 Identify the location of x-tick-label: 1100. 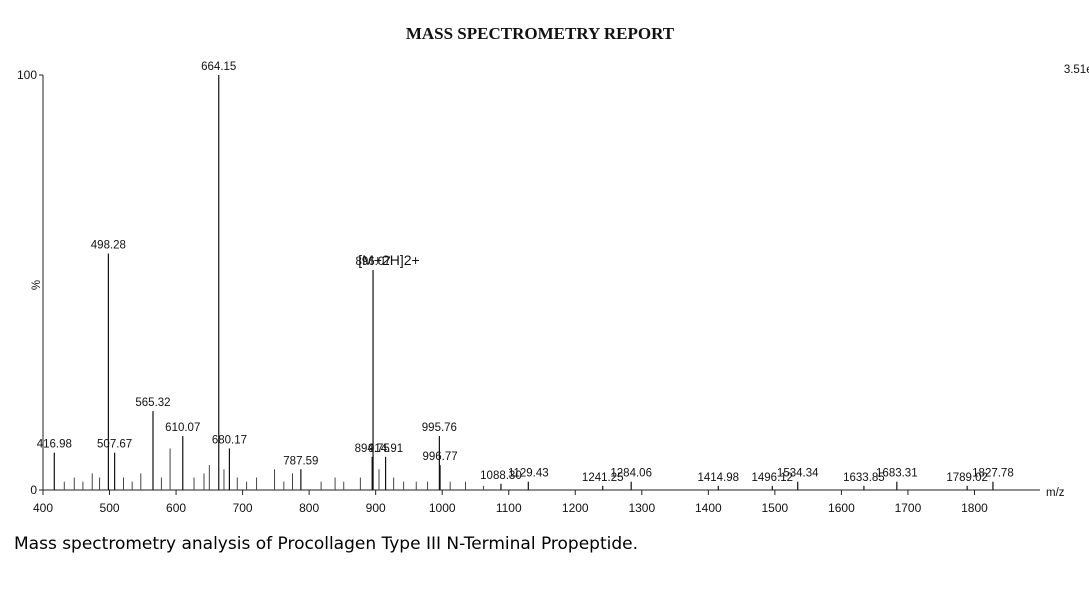
(509, 508).